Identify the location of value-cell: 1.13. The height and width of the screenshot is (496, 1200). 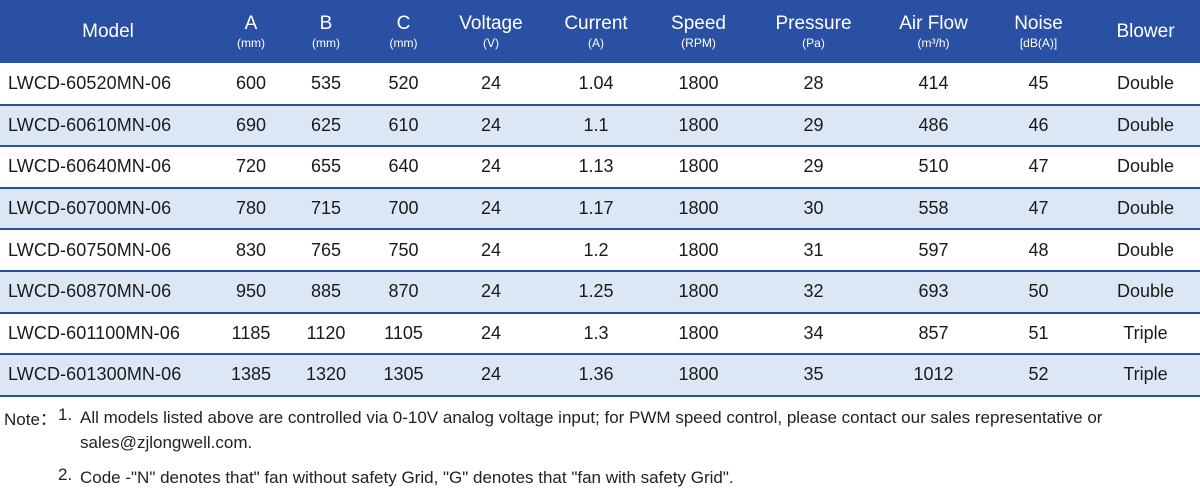
(596, 167).